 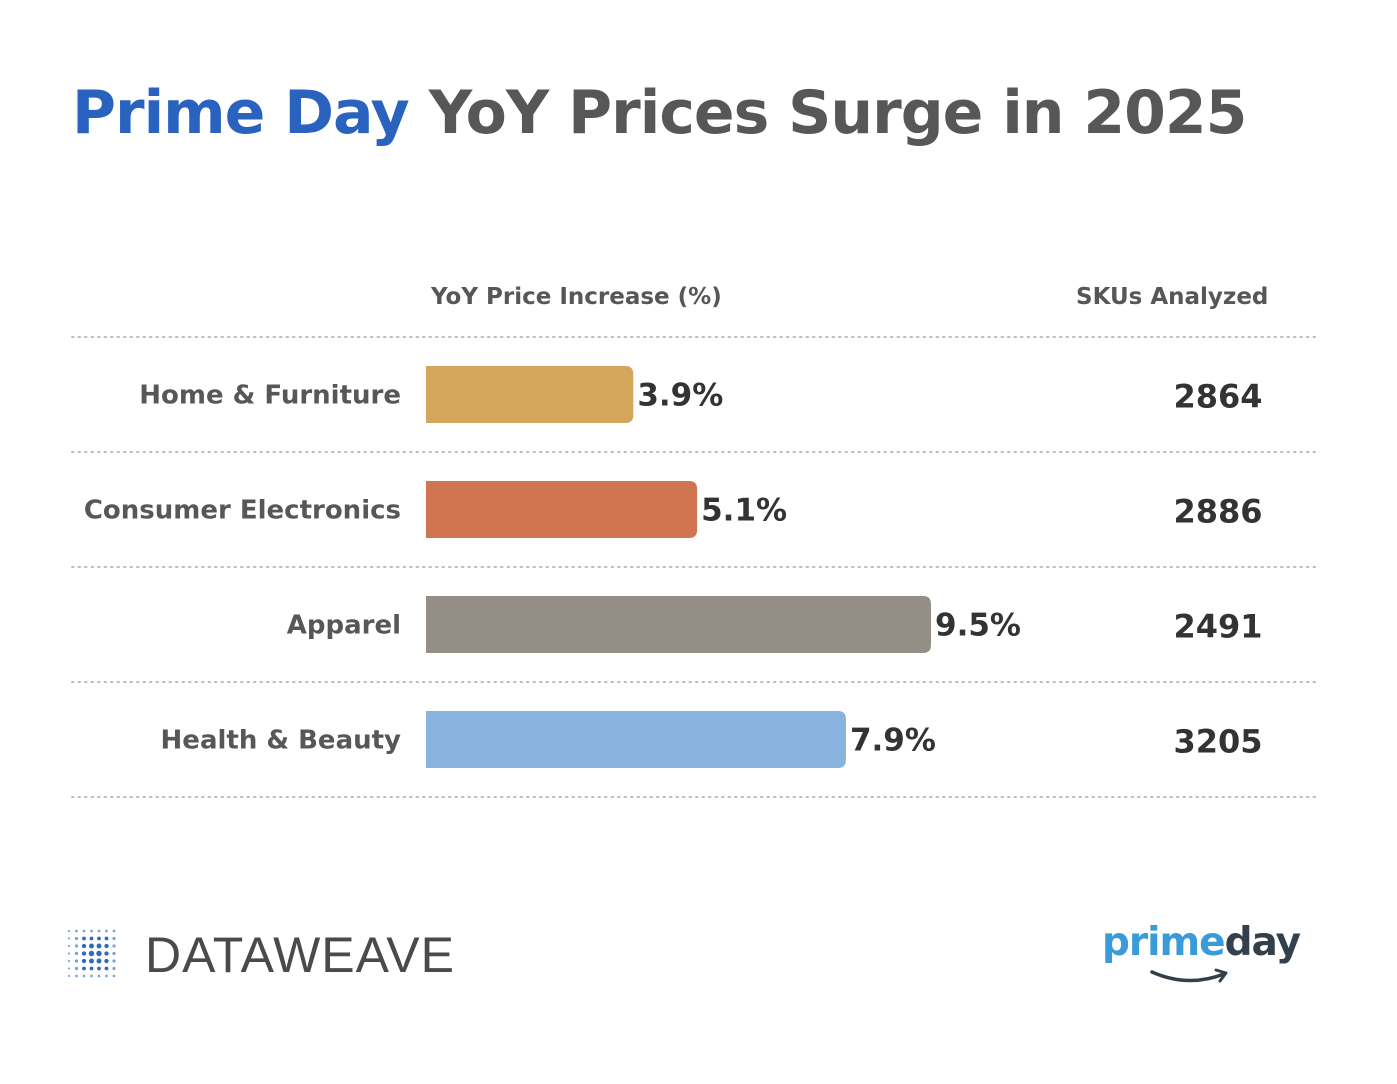 I want to click on bar-value-label: 5.1%, so click(x=744, y=511).